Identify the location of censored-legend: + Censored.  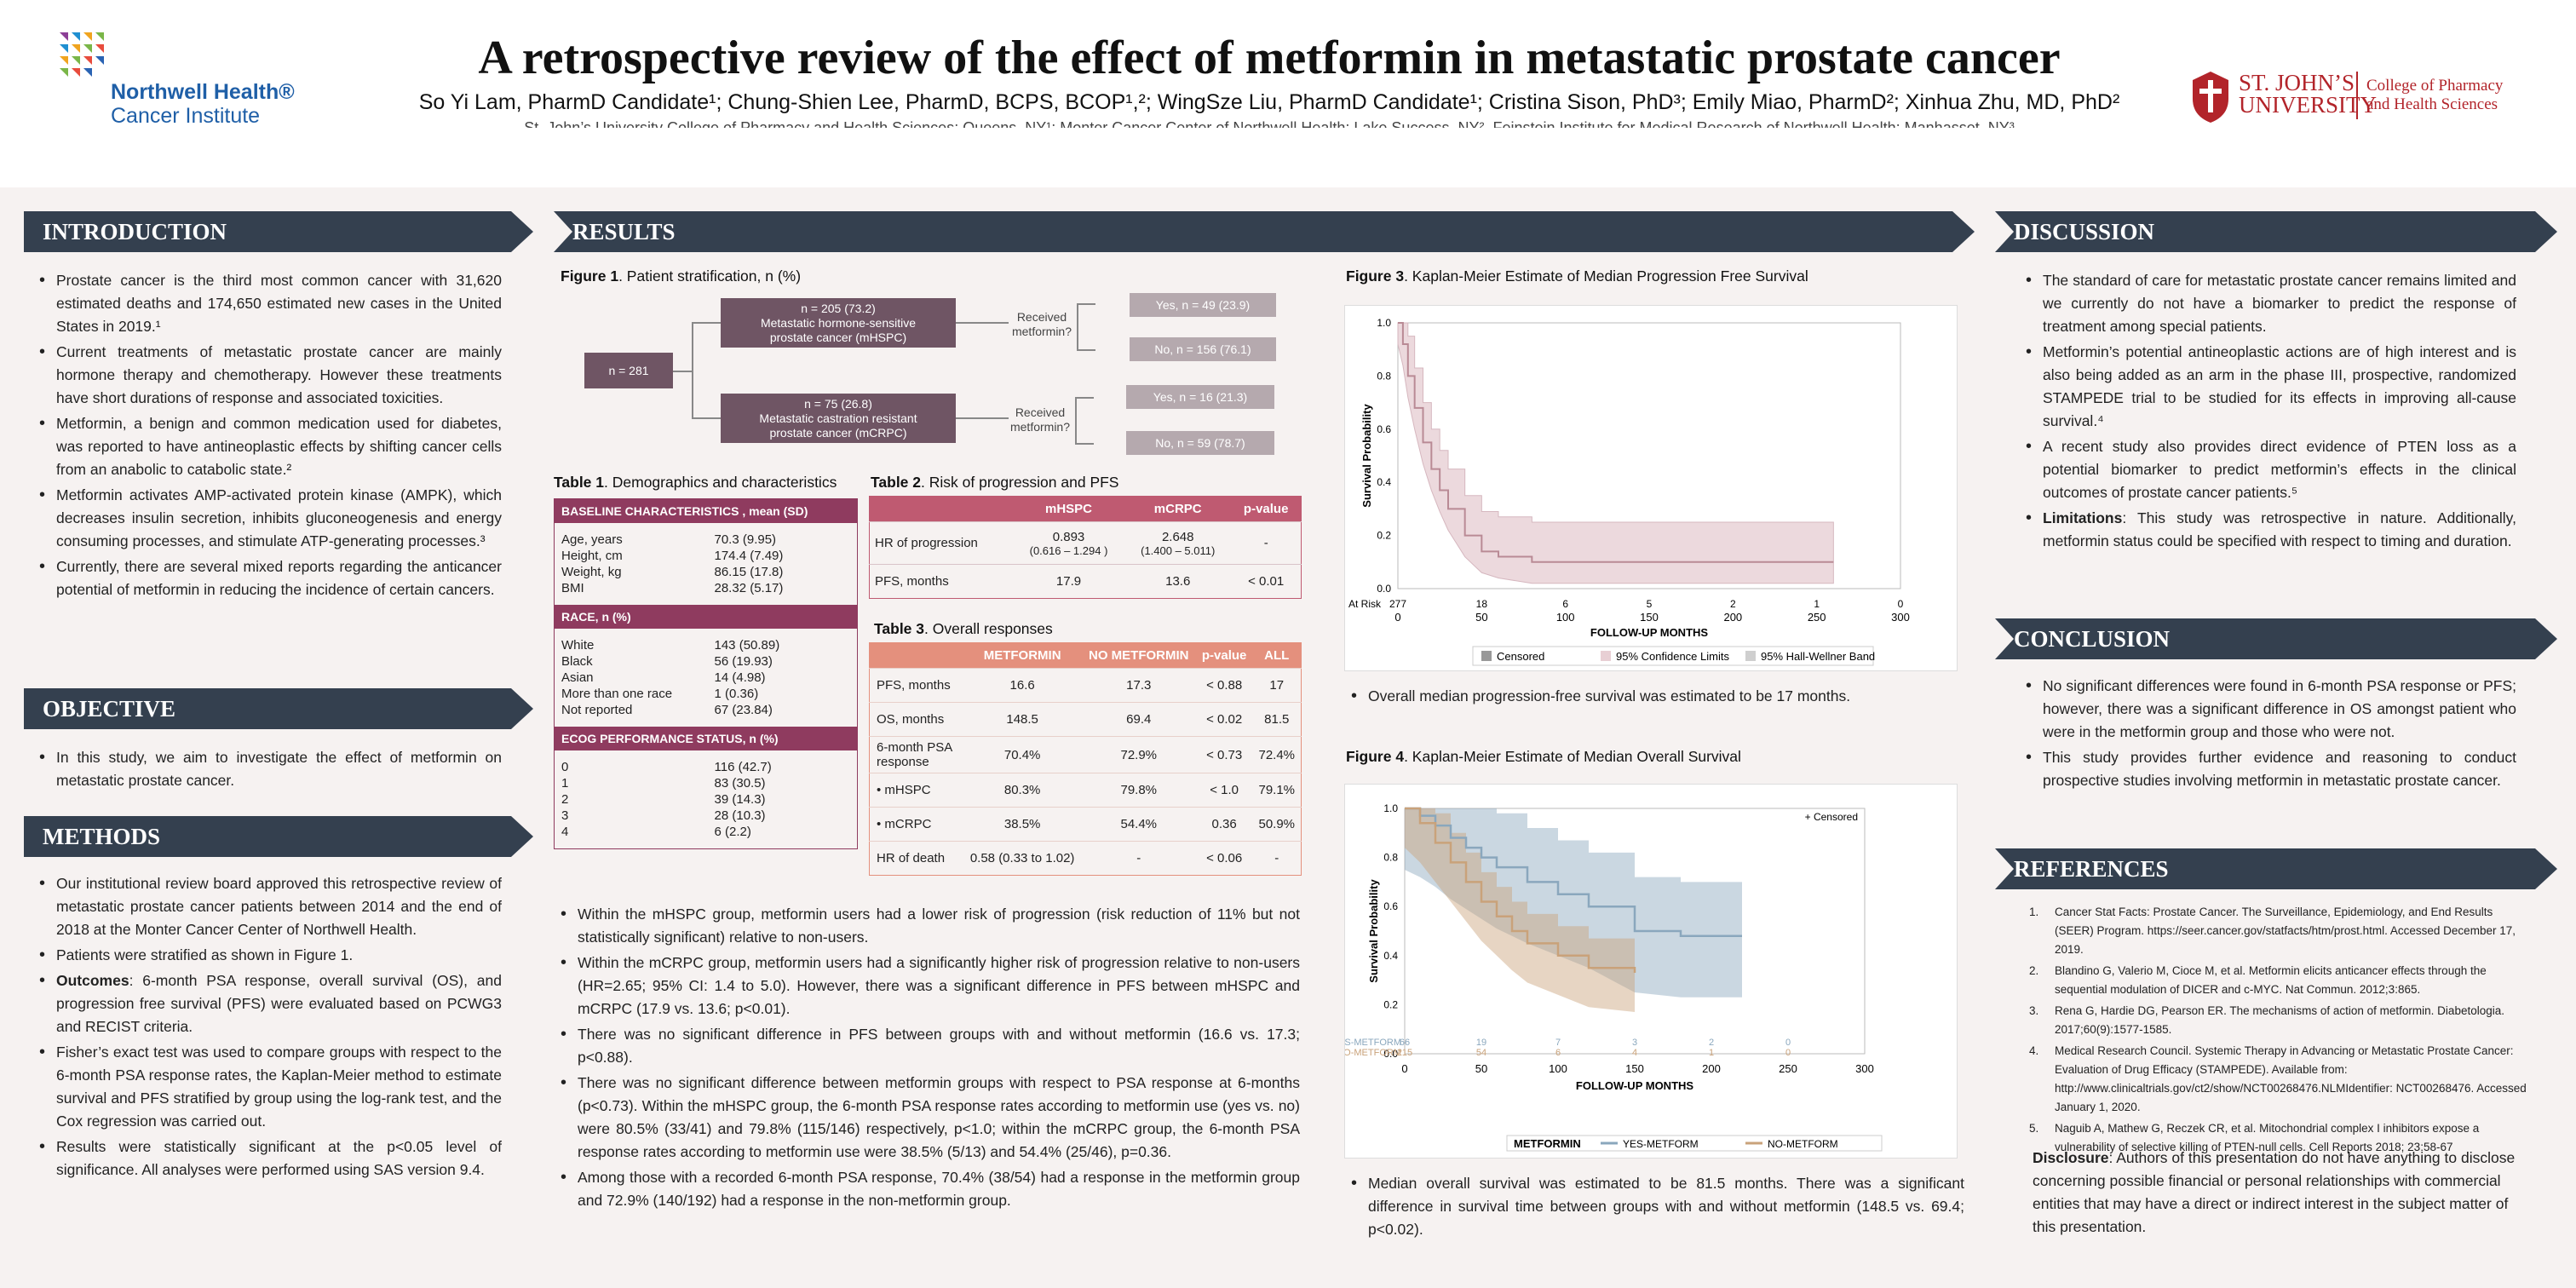
(1832, 817).